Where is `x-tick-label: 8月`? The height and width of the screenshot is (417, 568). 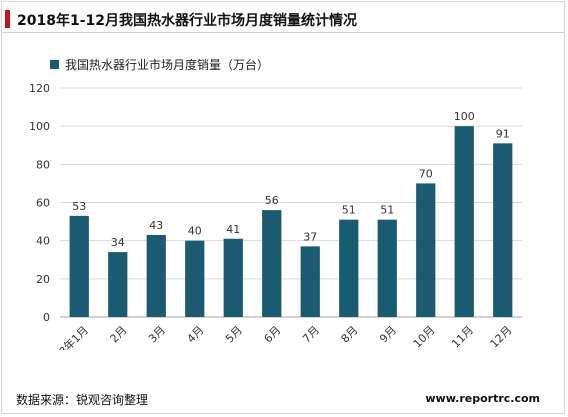 x-tick-label: 8月 is located at coordinates (350, 335).